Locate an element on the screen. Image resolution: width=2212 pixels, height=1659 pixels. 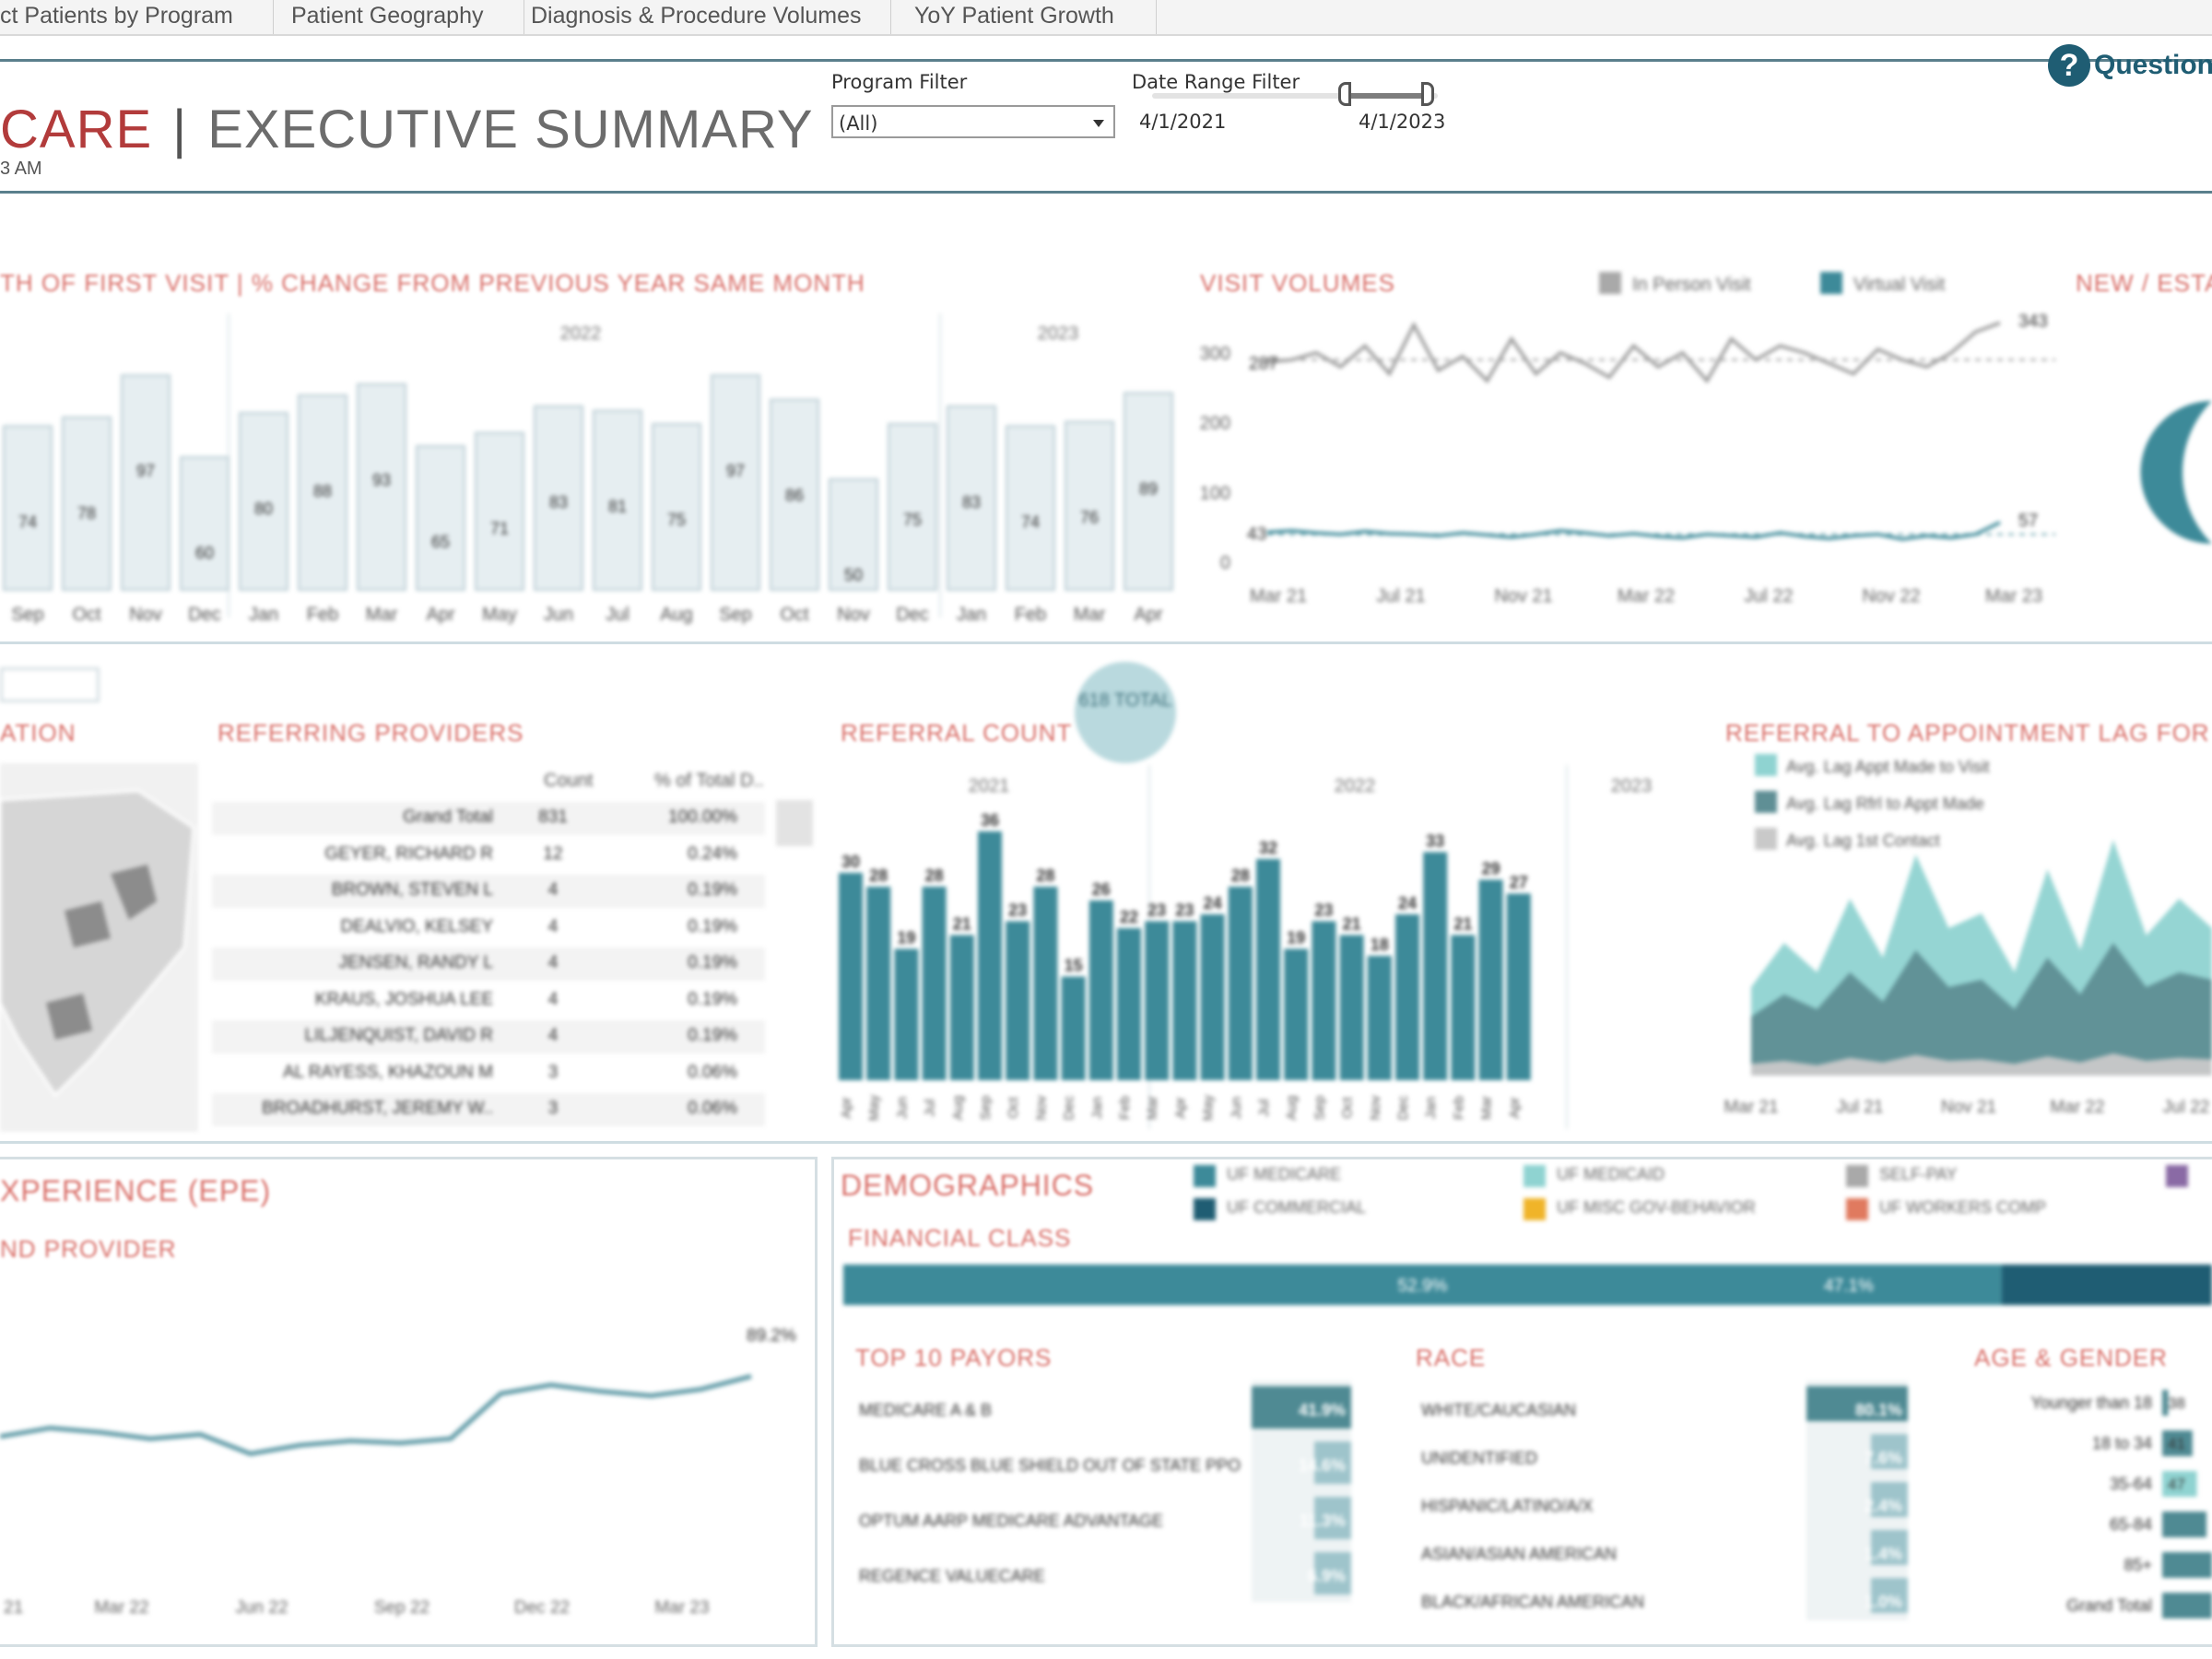
provider-name: JENSEN, RANDY L is located at coordinates (415, 962).